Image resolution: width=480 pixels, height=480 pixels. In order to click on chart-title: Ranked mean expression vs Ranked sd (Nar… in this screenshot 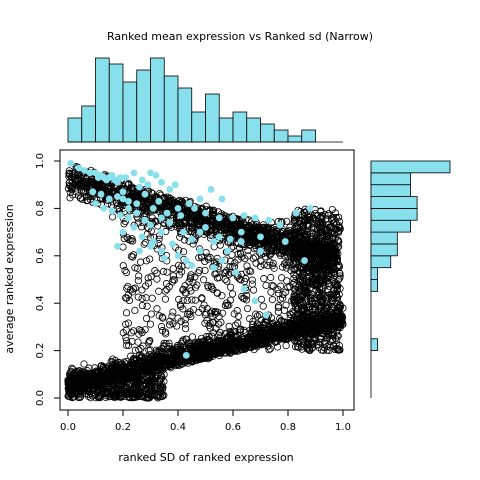, I will do `click(240, 36)`.